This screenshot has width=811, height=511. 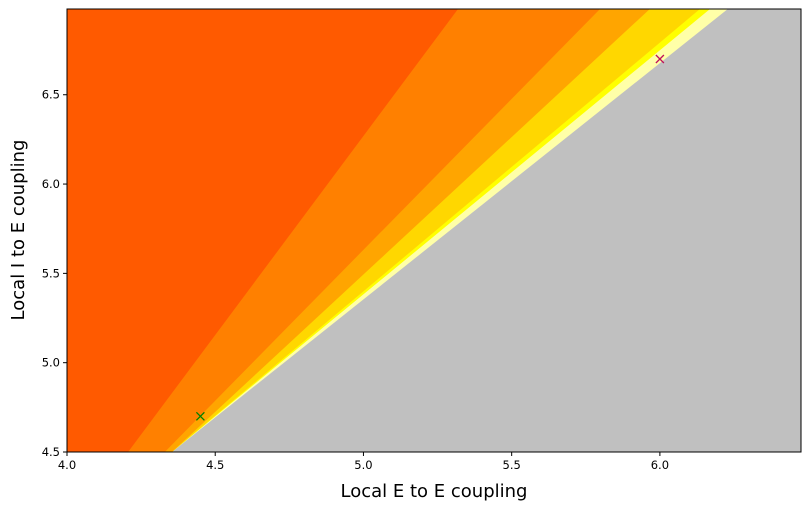 I want to click on x-tick-label: 5.5, so click(x=512, y=465).